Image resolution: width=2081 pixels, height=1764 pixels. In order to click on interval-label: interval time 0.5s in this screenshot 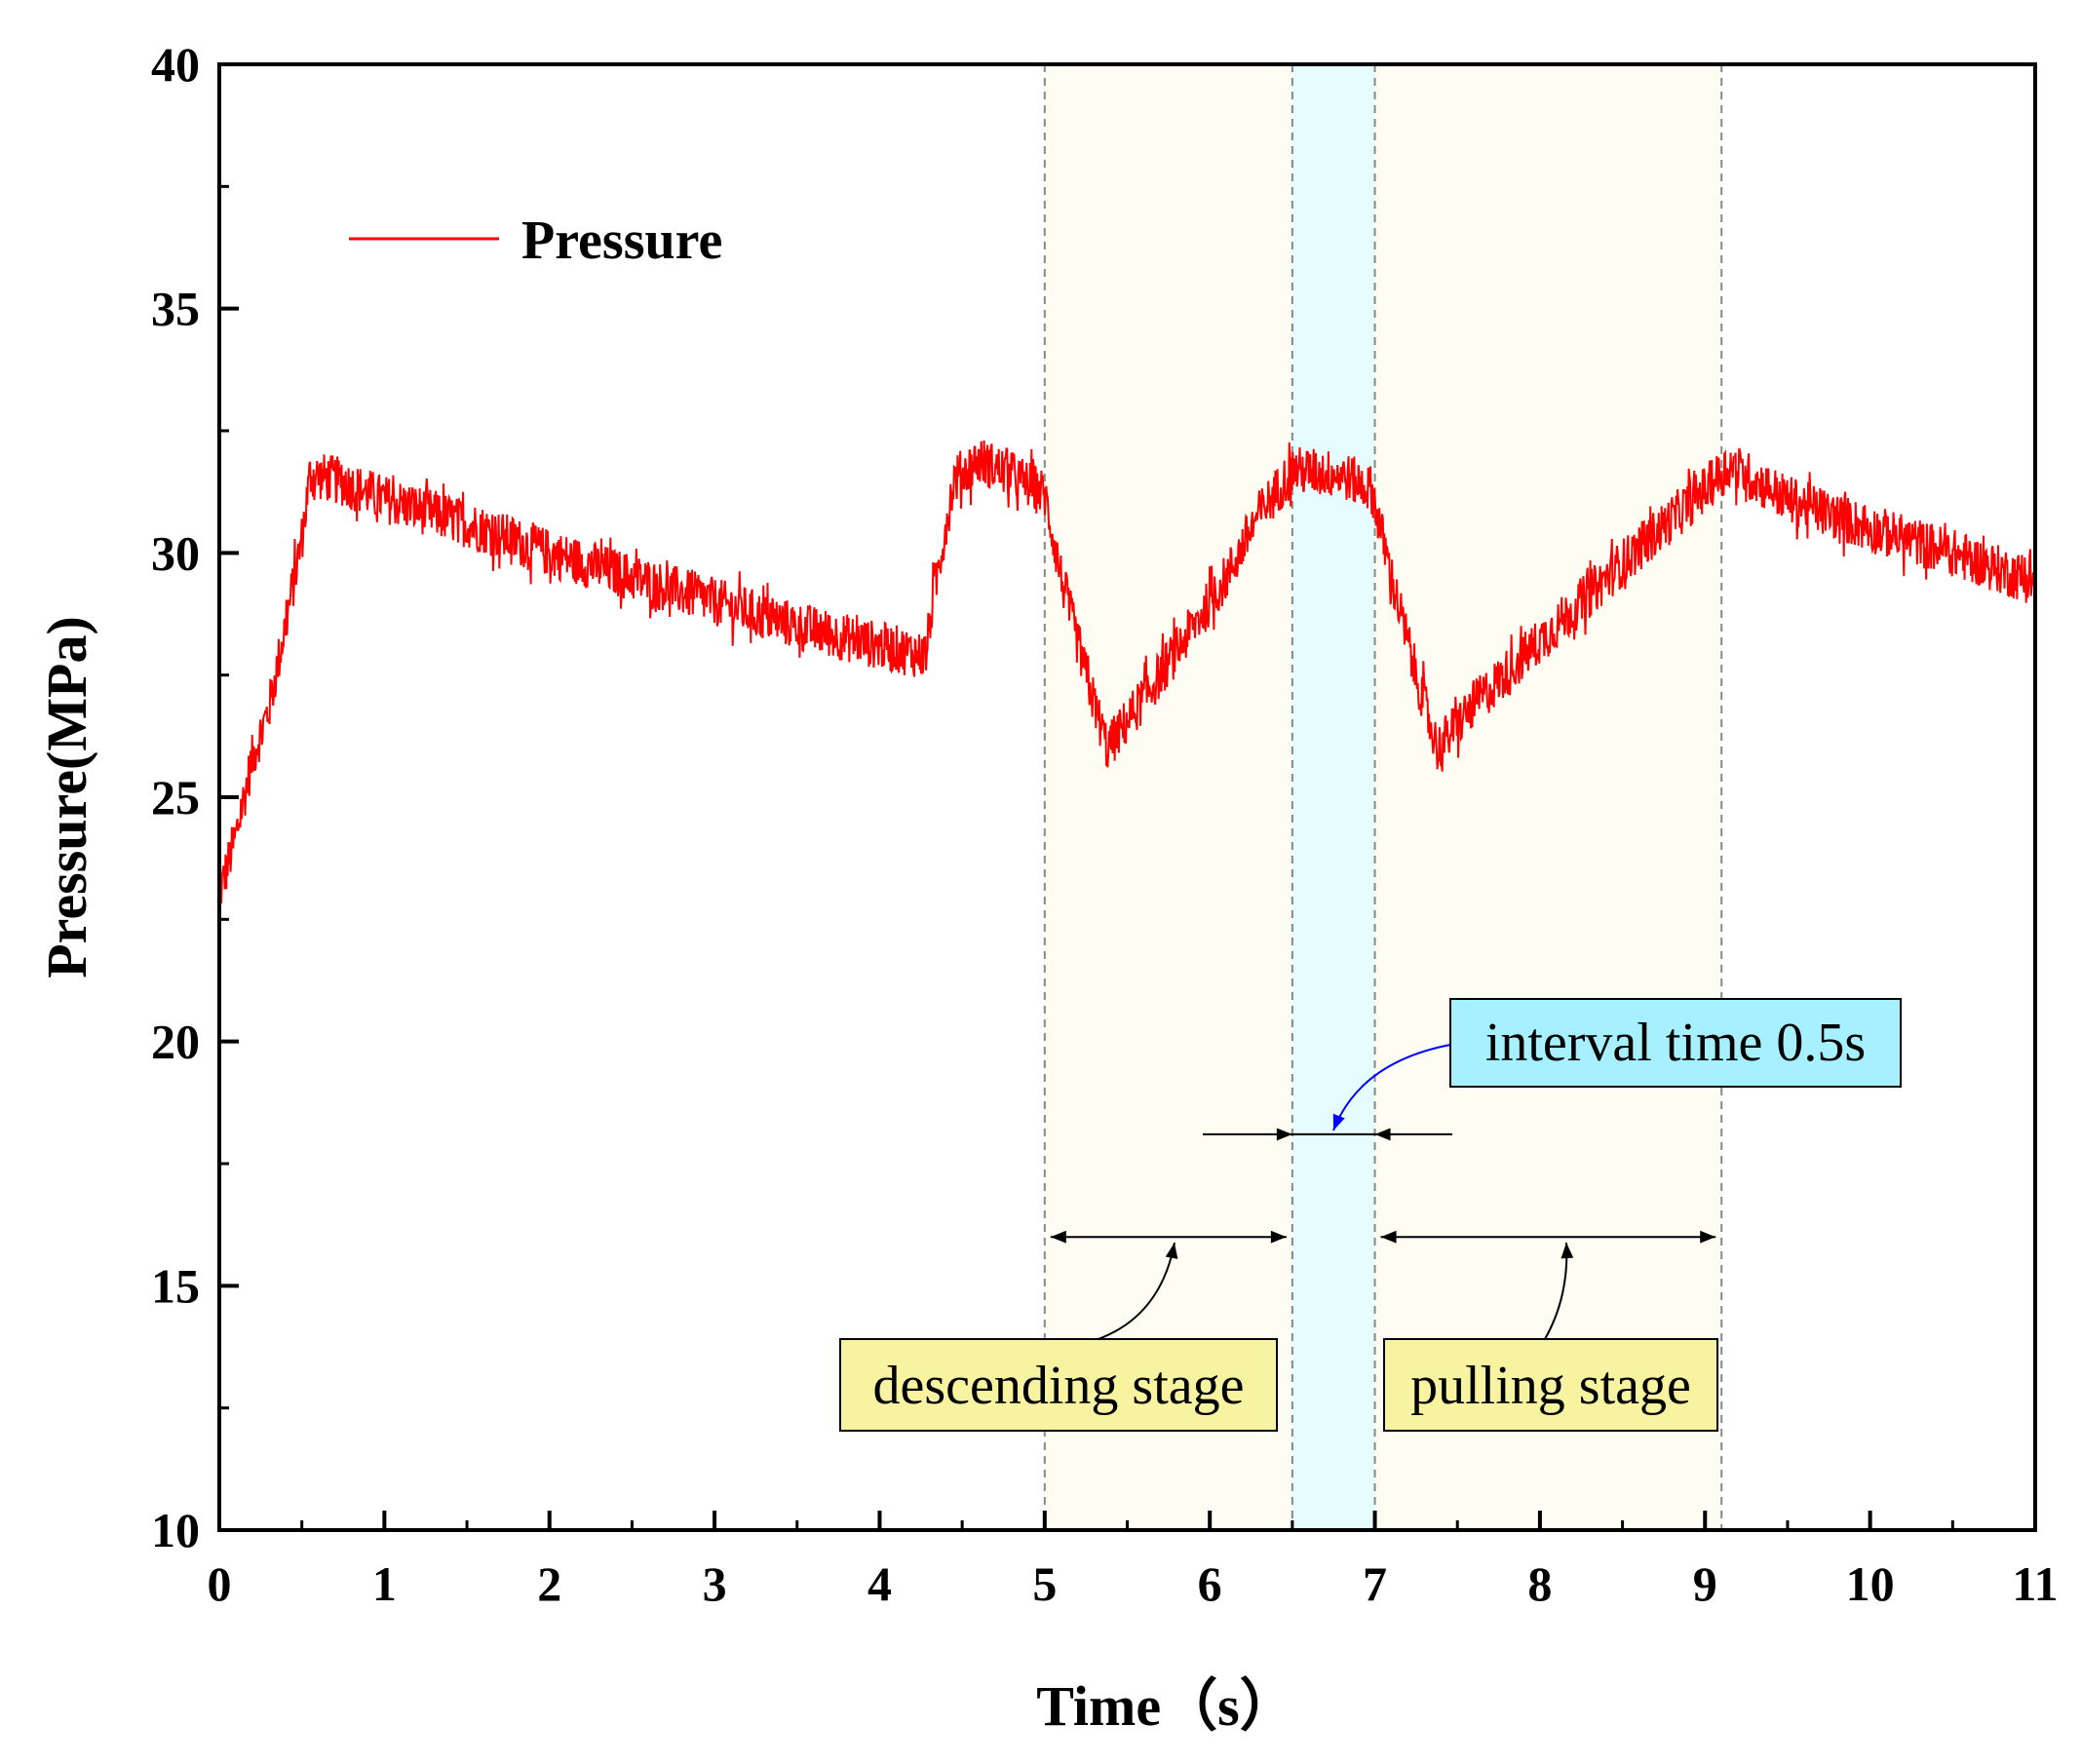, I will do `click(1675, 1043)`.